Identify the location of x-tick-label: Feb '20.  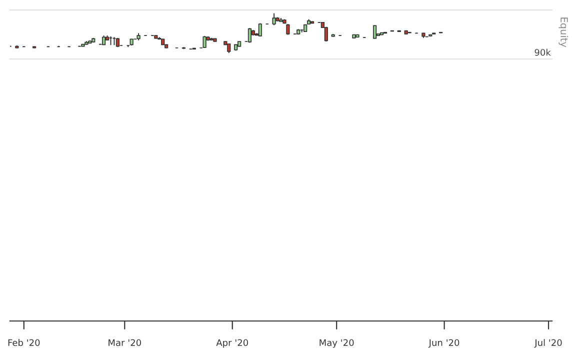
(24, 342).